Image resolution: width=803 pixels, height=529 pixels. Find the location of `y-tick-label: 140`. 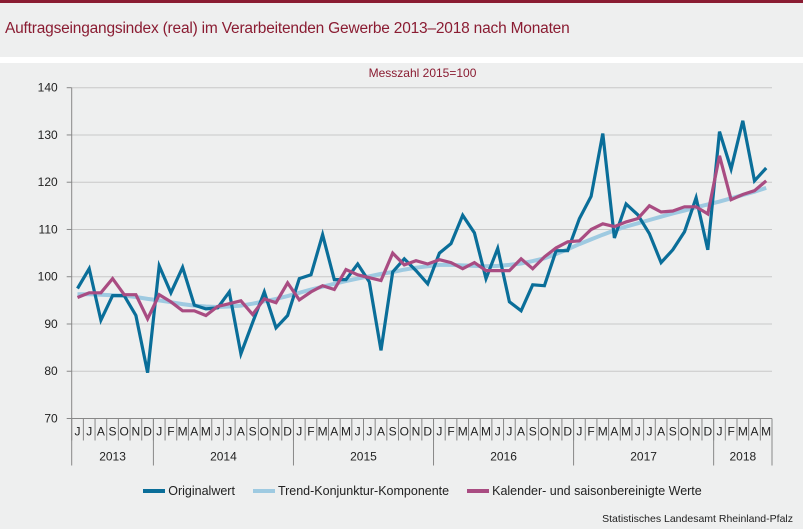

y-tick-label: 140 is located at coordinates (48, 88).